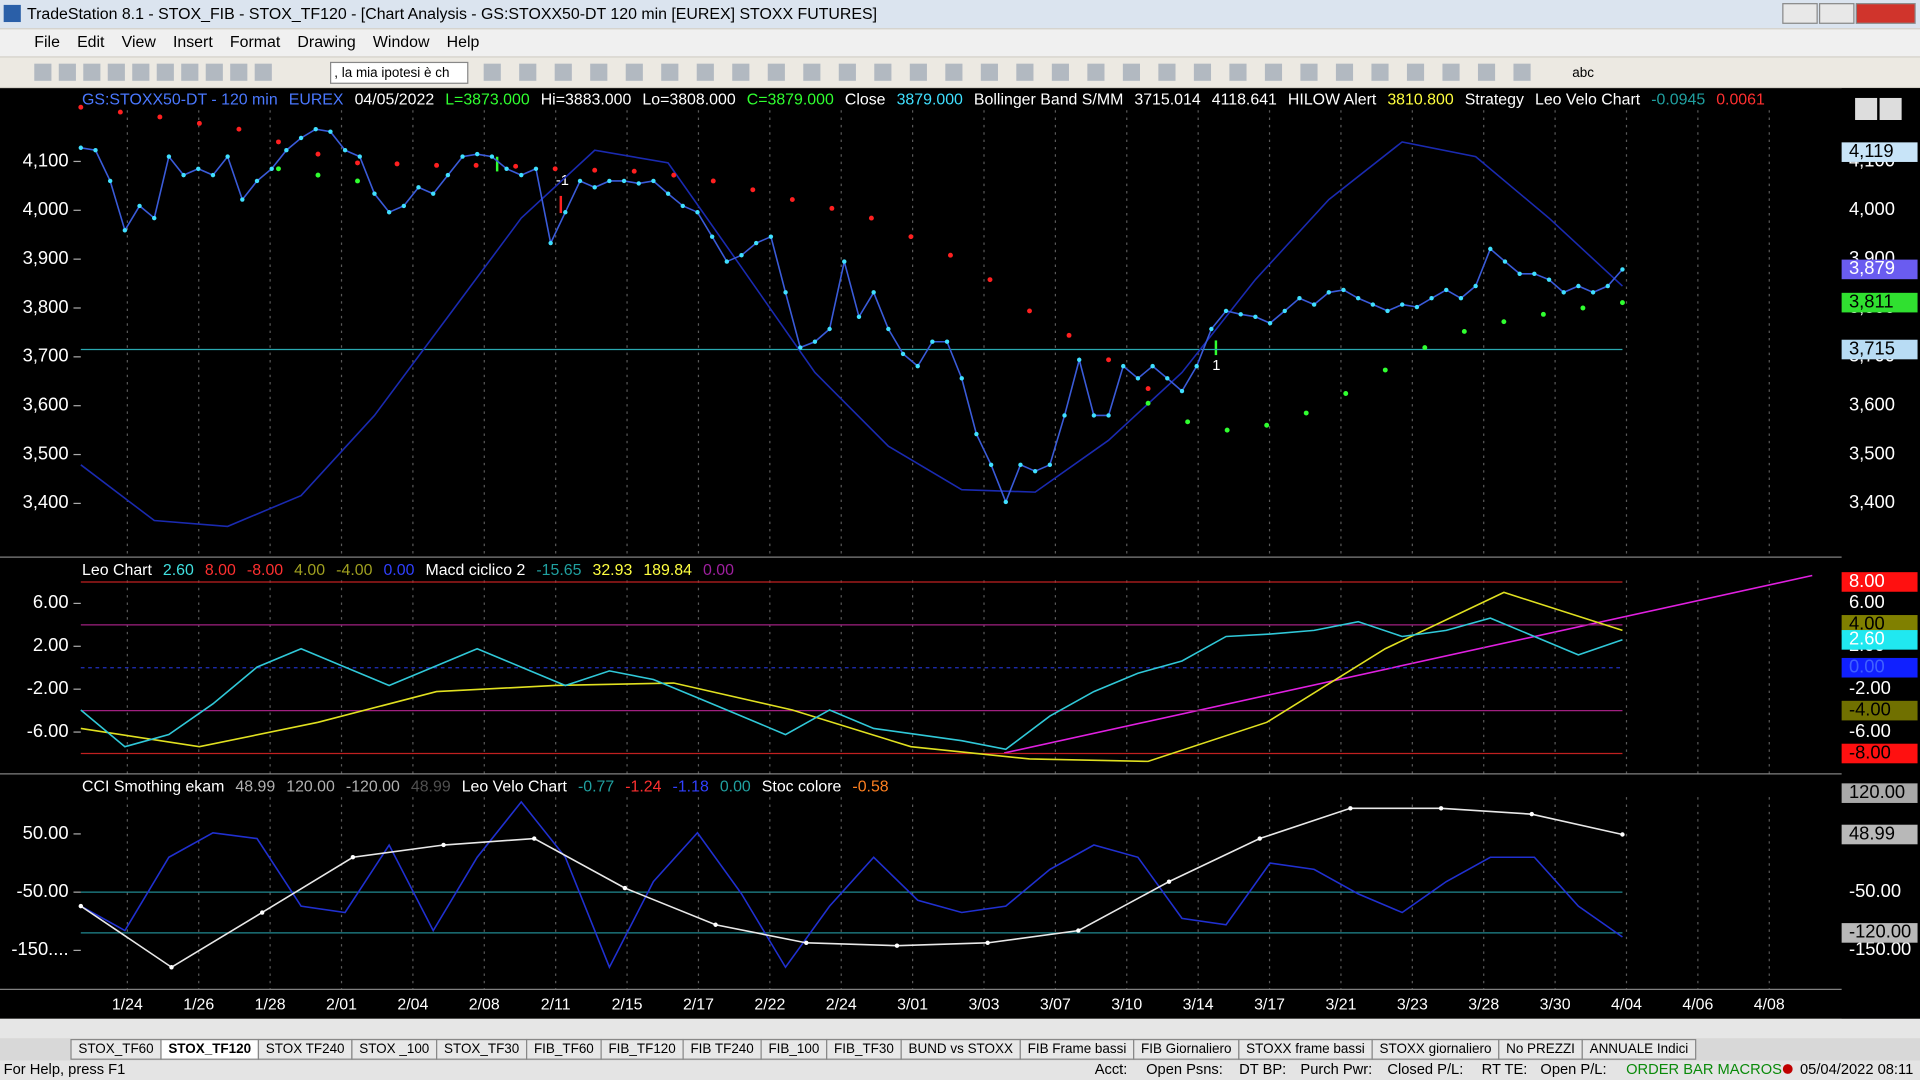 This screenshot has height=1080, width=1920. What do you see at coordinates (463, 42) in the screenshot?
I see `menu-item: Help` at bounding box center [463, 42].